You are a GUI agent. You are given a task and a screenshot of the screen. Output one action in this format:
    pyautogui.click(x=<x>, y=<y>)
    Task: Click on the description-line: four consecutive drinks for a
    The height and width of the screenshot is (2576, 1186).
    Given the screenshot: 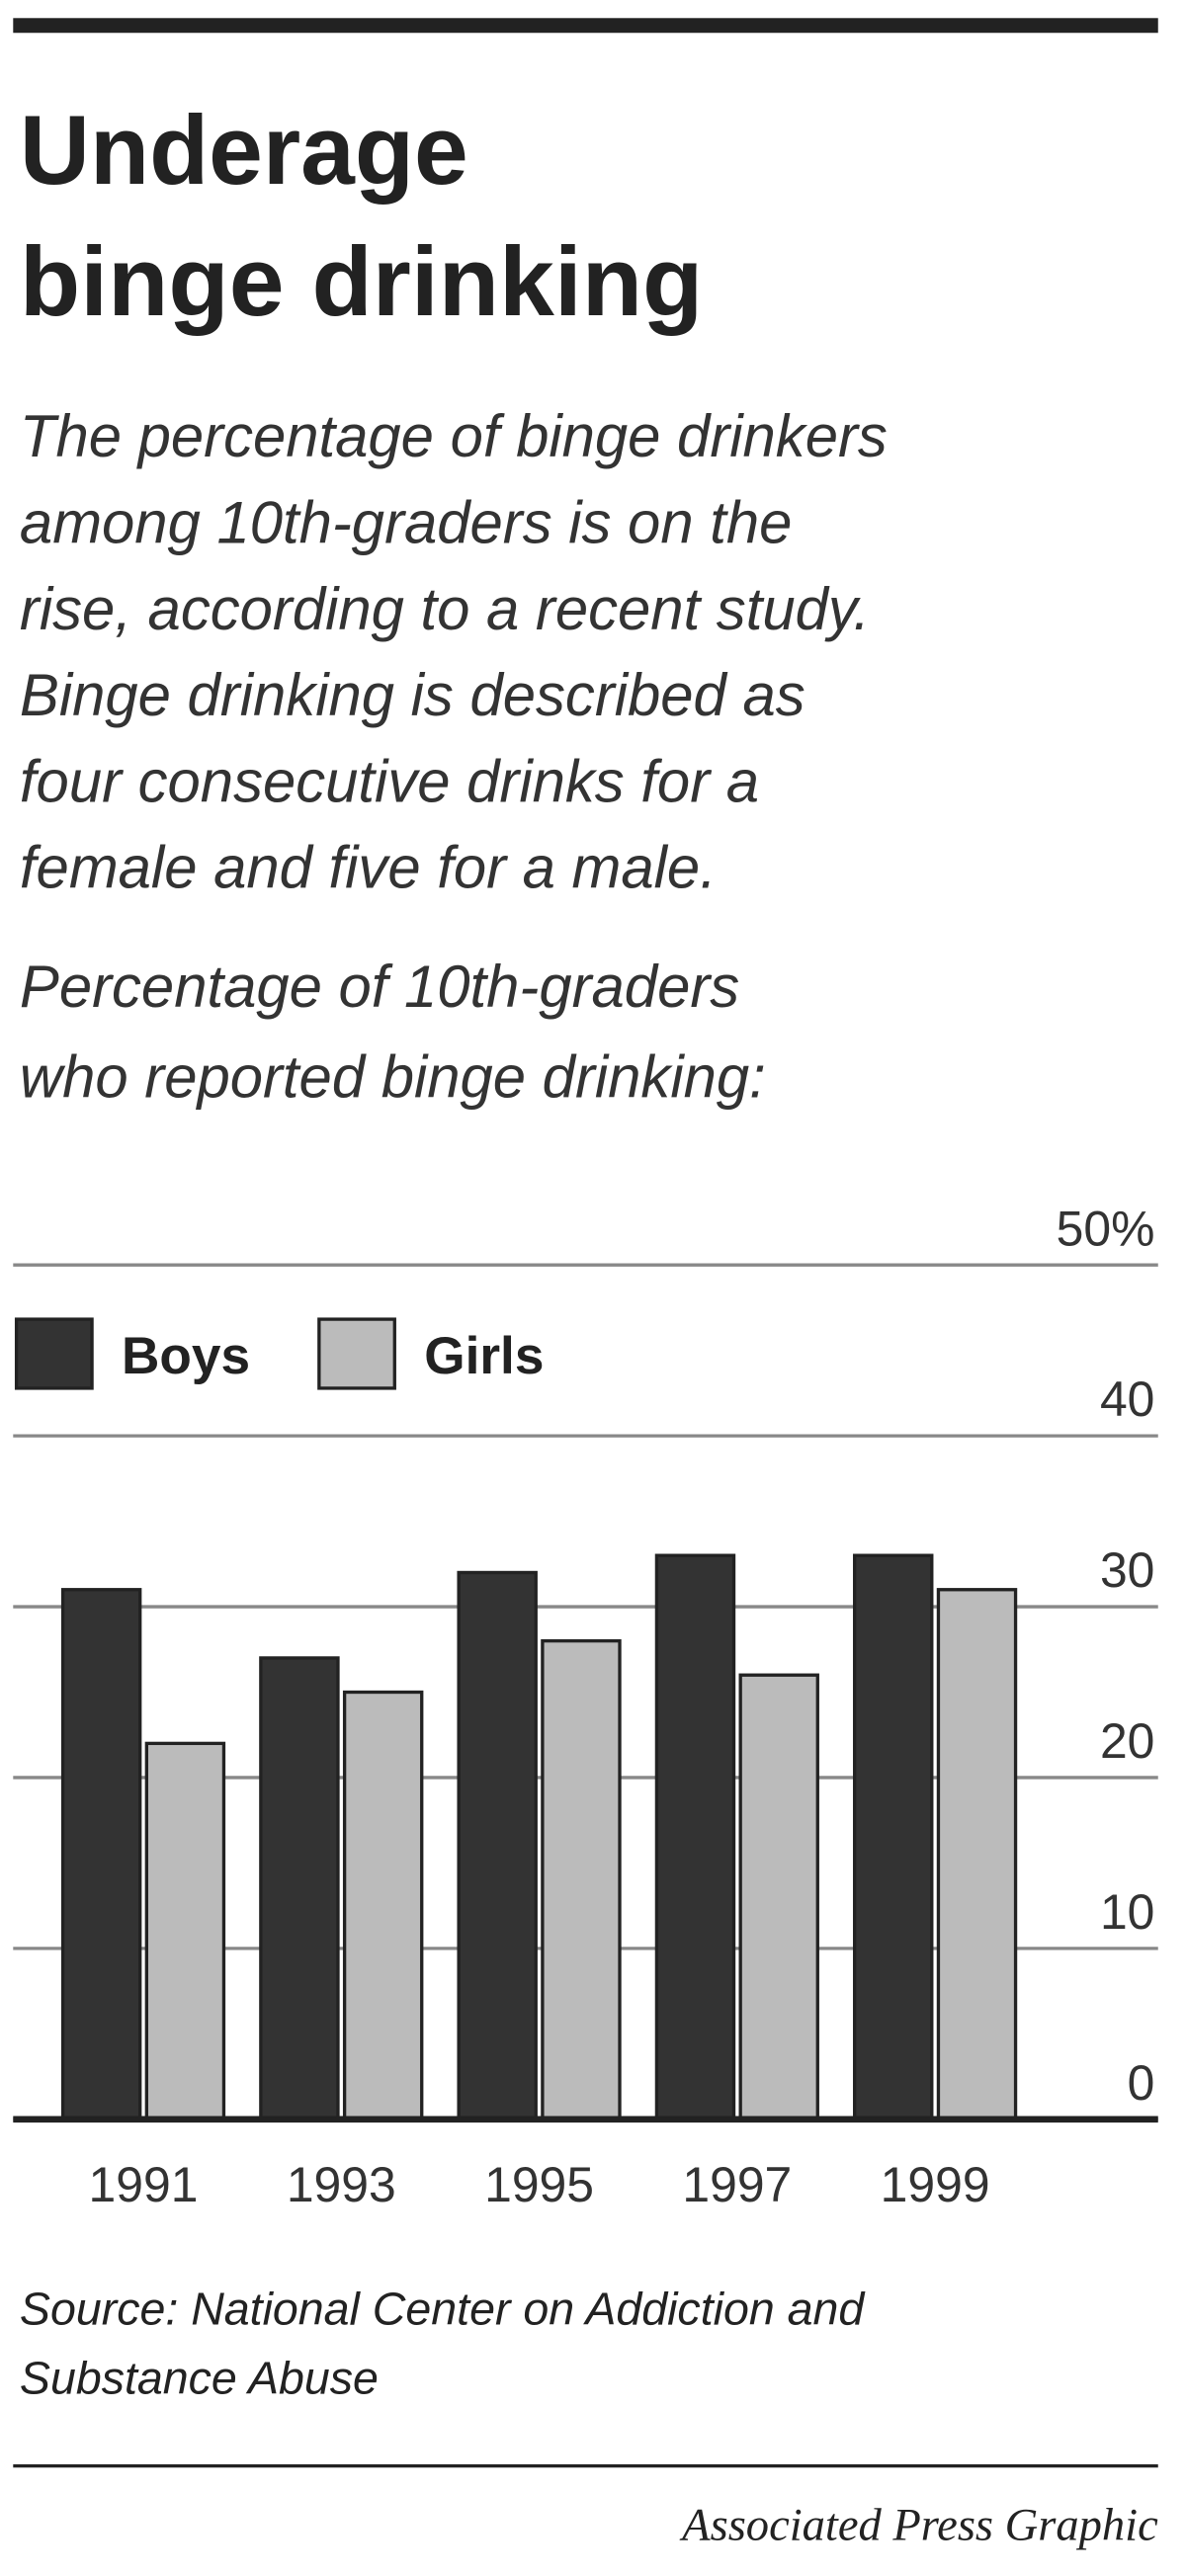 What is the action you would take?
    pyautogui.click(x=389, y=781)
    